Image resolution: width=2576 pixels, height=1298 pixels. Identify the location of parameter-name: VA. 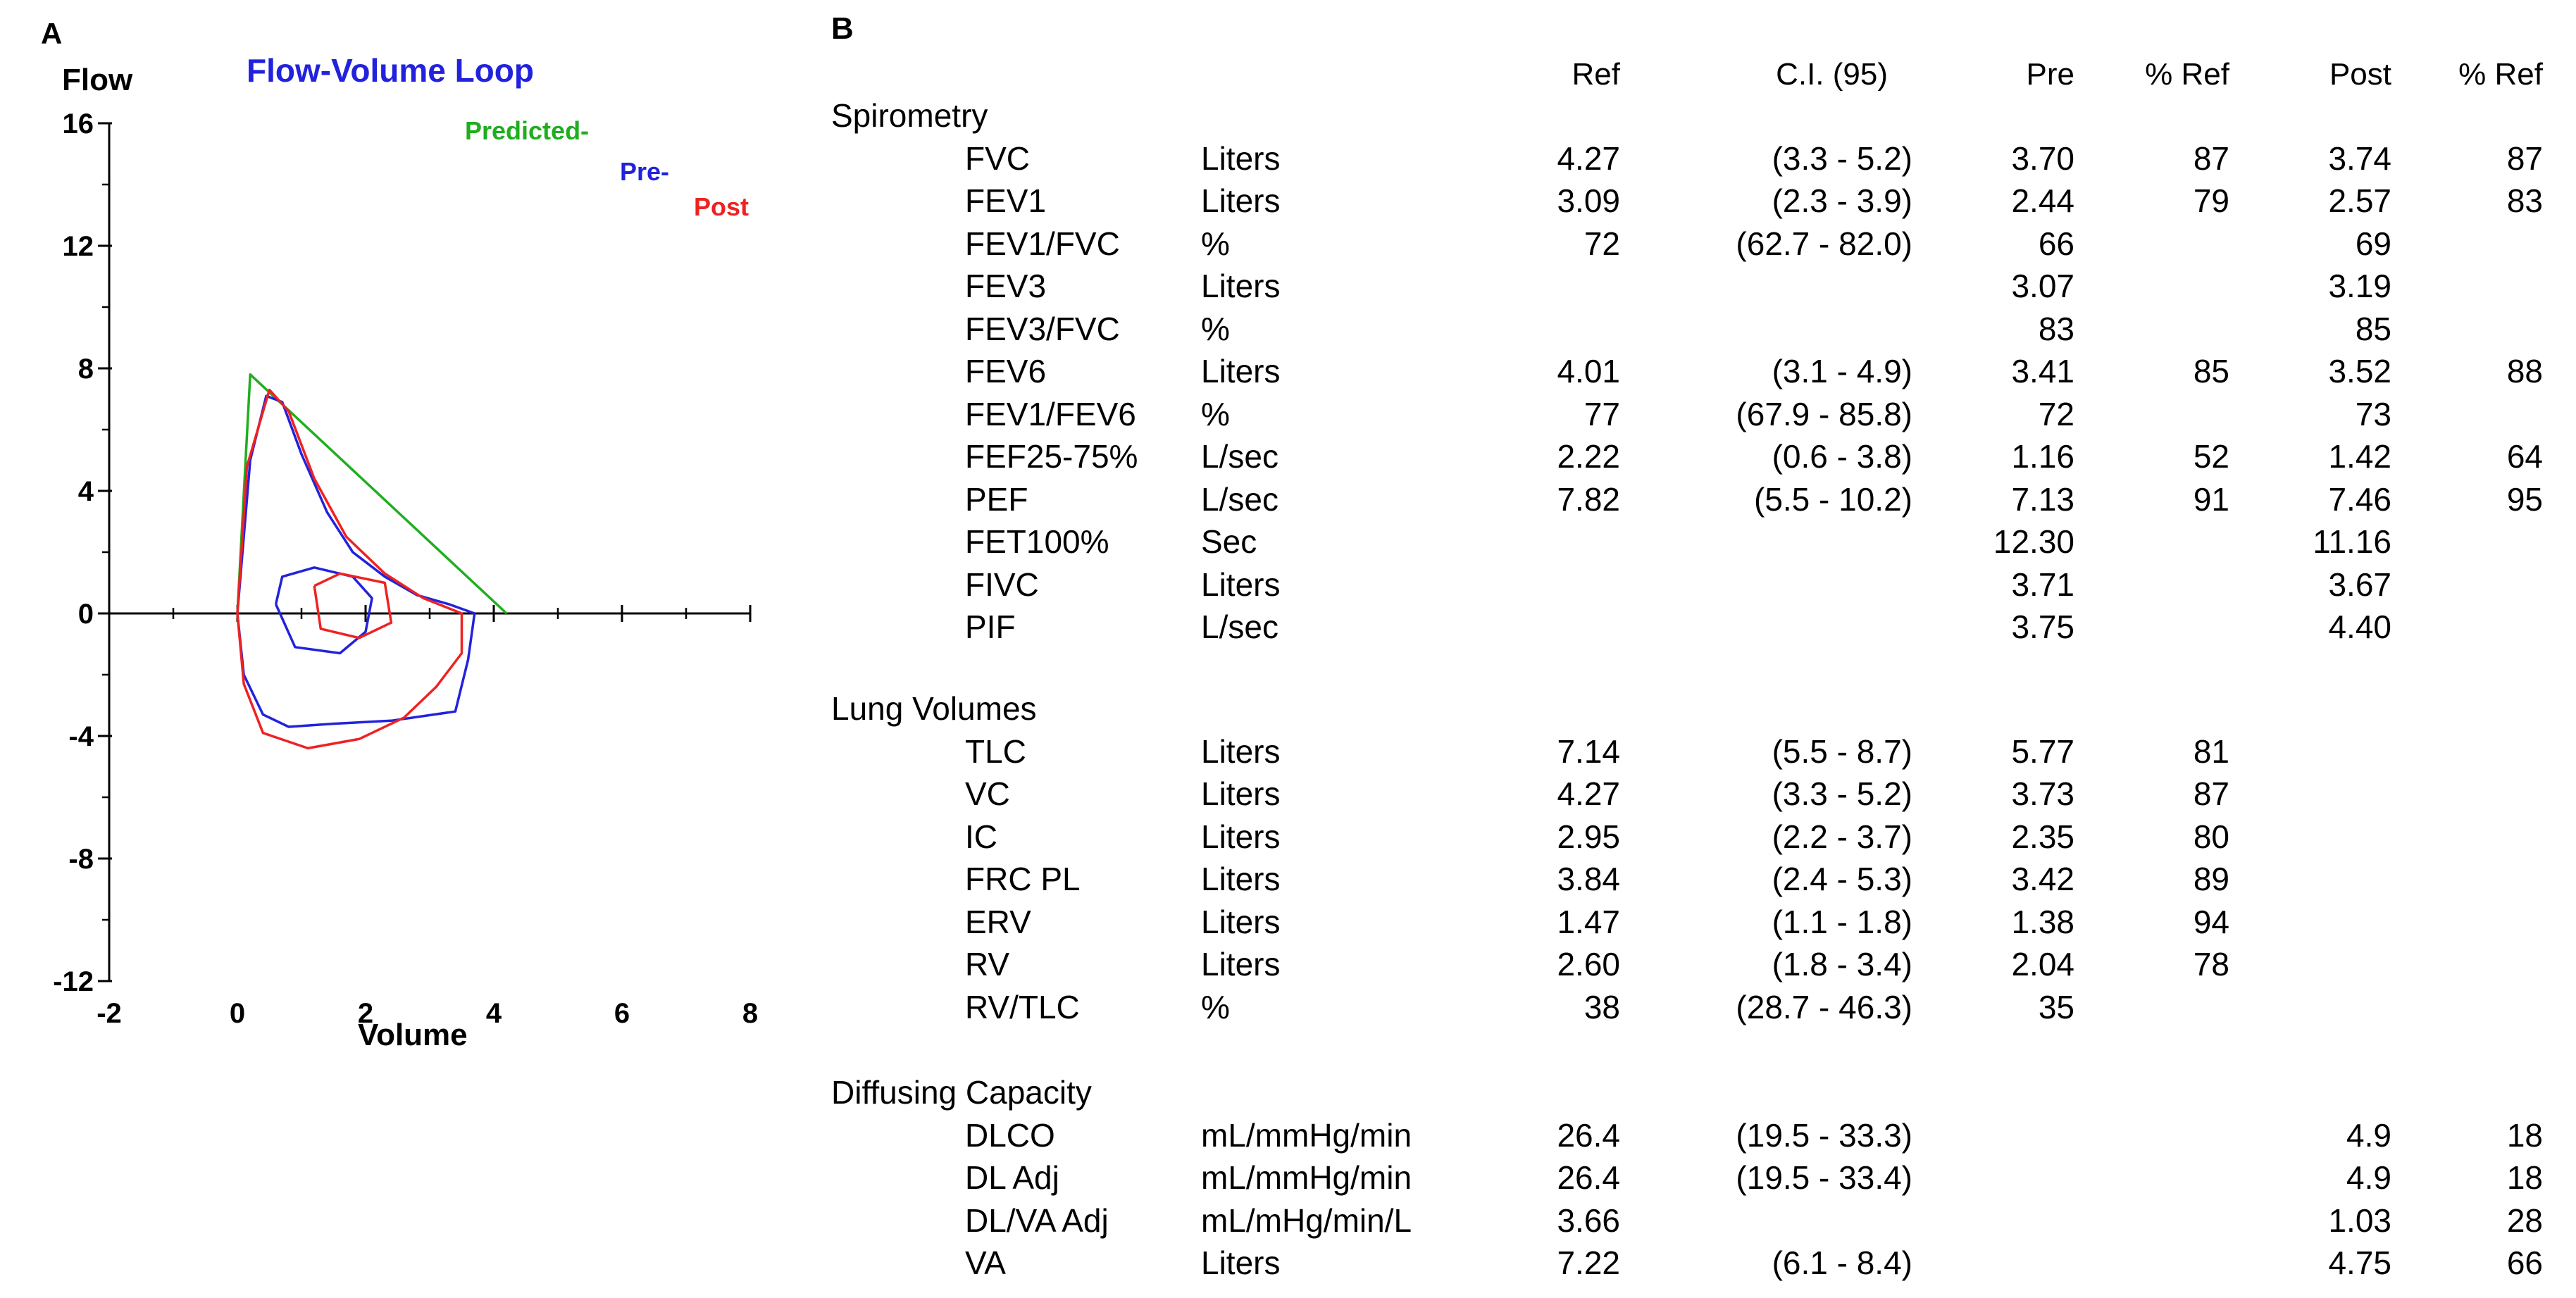
(985, 1262).